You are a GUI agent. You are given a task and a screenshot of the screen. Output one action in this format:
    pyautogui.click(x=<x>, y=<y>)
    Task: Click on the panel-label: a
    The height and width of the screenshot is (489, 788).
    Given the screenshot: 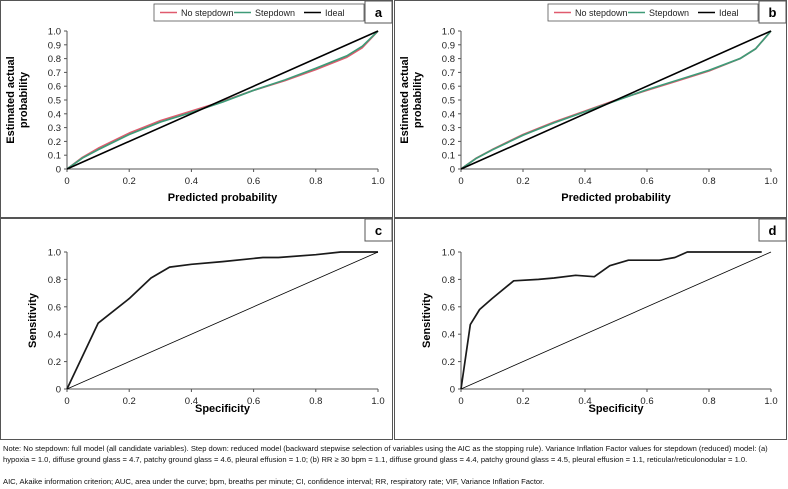 What is the action you would take?
    pyautogui.click(x=379, y=12)
    